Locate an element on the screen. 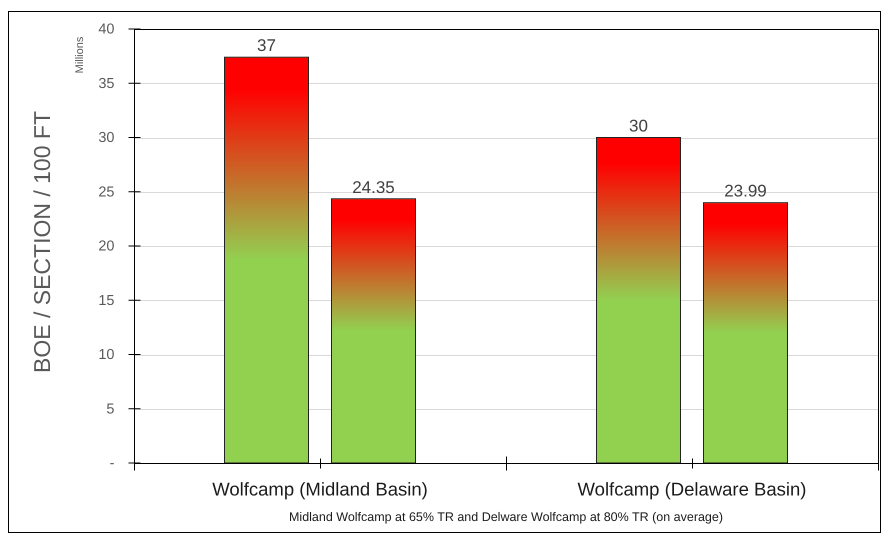 Image resolution: width=881 pixels, height=533 pixels. x-tick-label: Wolfcamp (Midland Basin) is located at coordinates (320, 489).